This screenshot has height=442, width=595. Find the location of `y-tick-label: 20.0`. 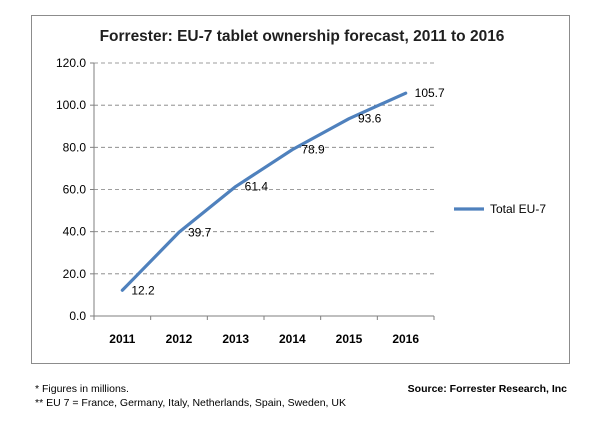

y-tick-label: 20.0 is located at coordinates (75, 274).